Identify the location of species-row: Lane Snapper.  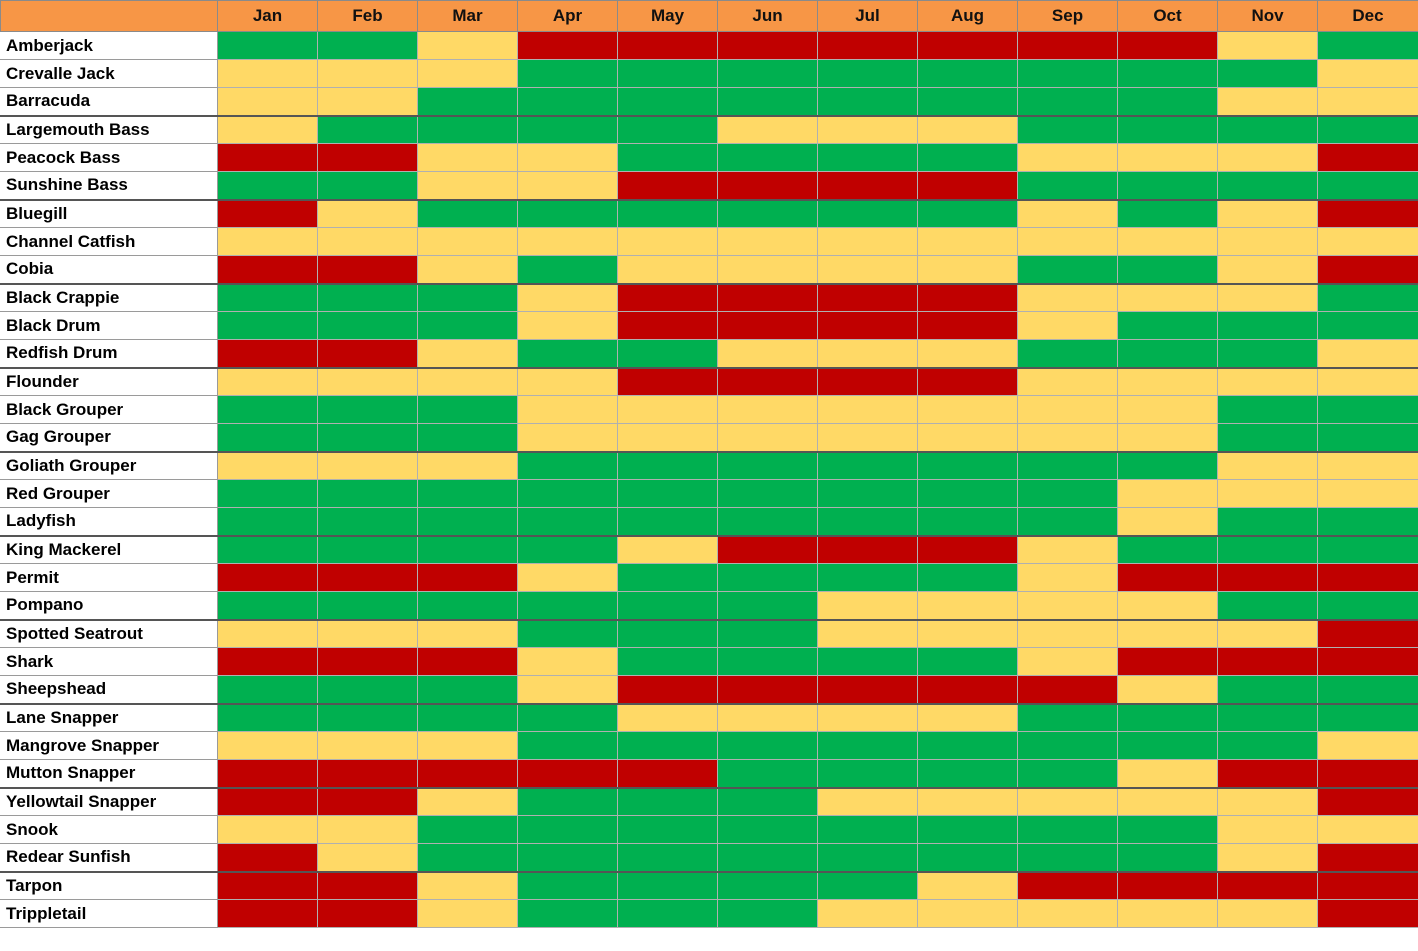
(709, 717).